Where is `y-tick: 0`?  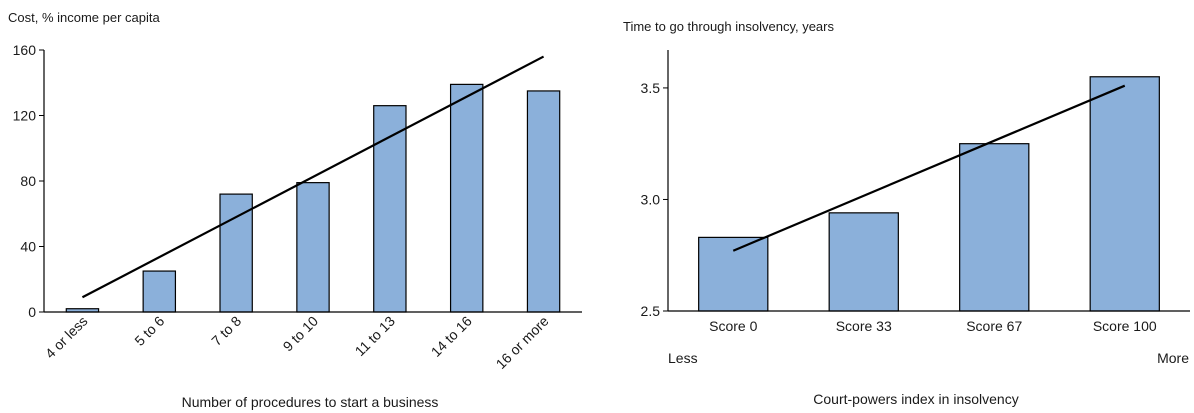
y-tick: 0 is located at coordinates (36, 312).